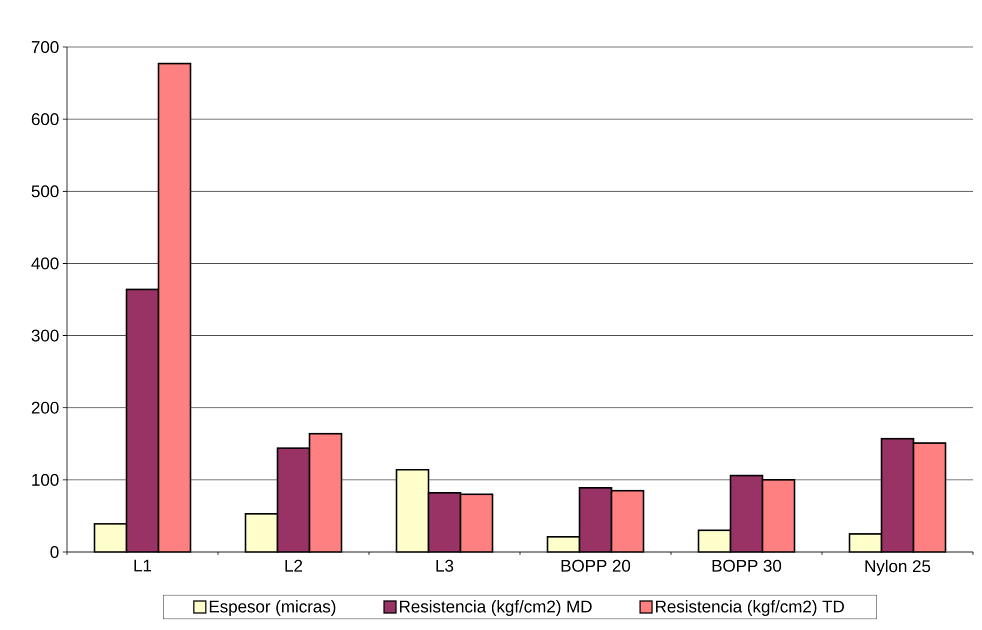 This screenshot has width=982, height=630. What do you see at coordinates (747, 566) in the screenshot?
I see `x-tick-label: BOPP 30` at bounding box center [747, 566].